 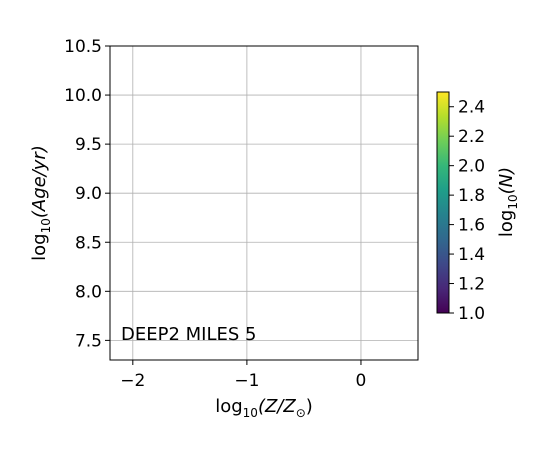 I want to click on x-axis-label-base: log, so click(x=228, y=406).